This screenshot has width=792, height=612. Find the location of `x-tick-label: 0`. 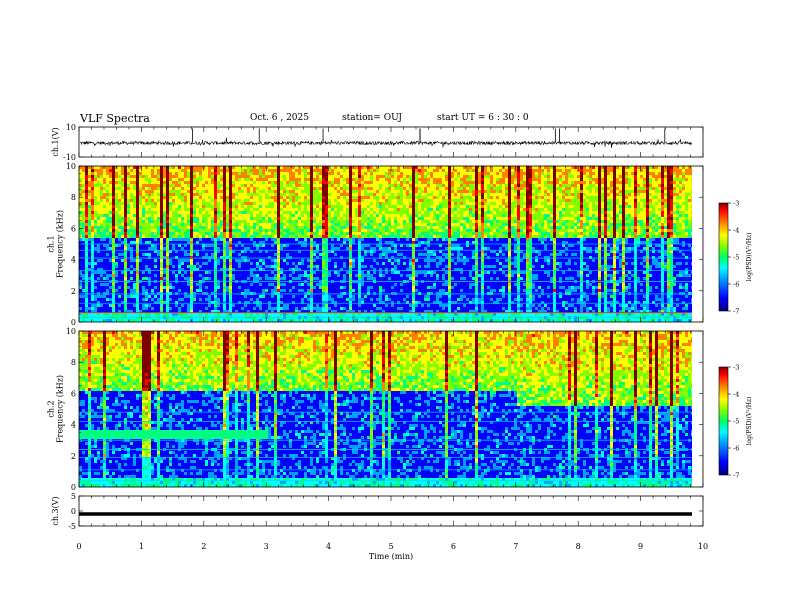

x-tick-label: 0 is located at coordinates (78, 546).